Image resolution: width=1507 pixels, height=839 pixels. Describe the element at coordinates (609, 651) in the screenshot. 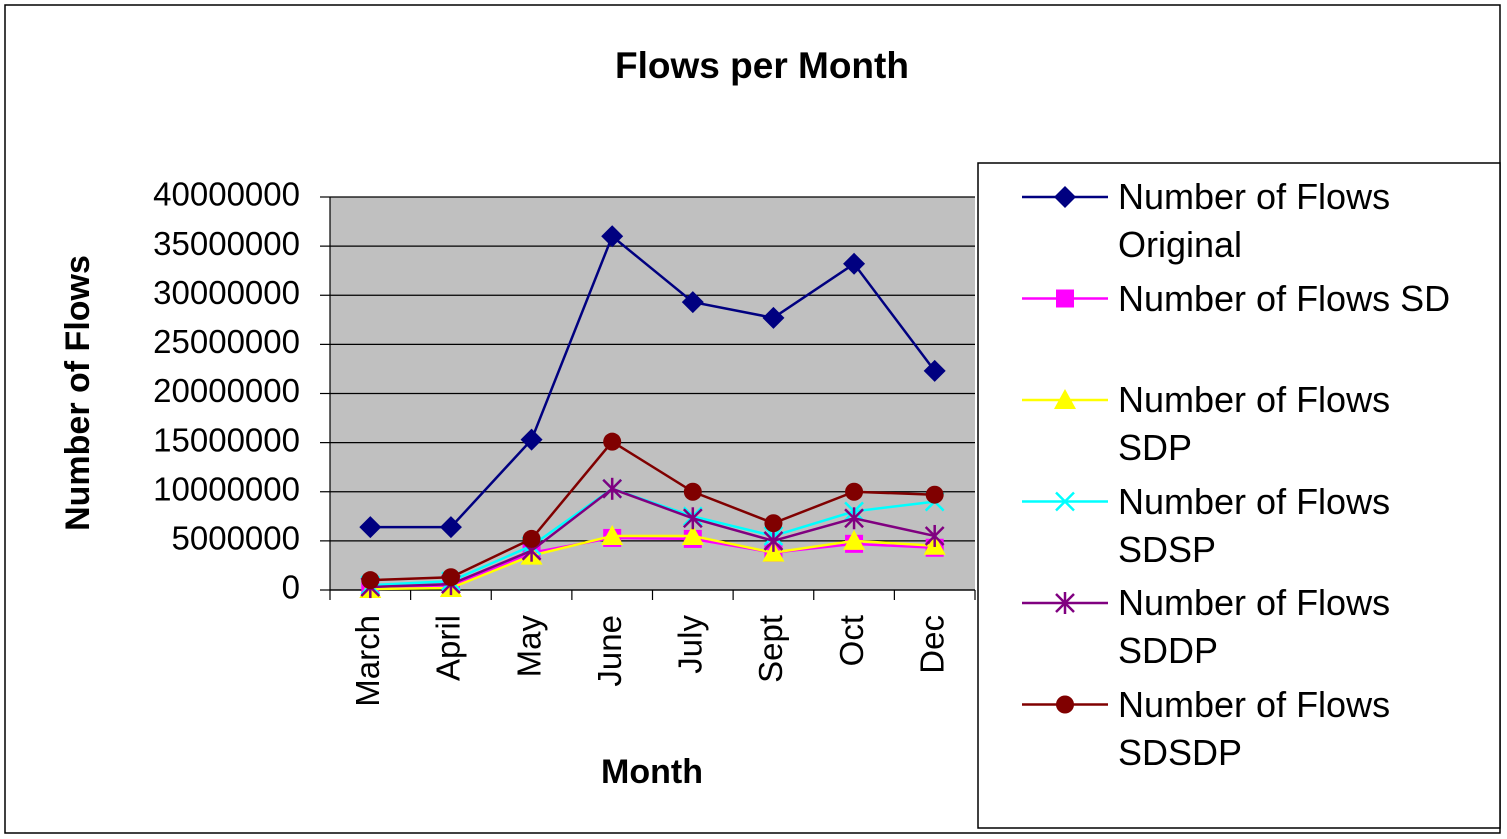

I see `x-tick-label: June` at that location.